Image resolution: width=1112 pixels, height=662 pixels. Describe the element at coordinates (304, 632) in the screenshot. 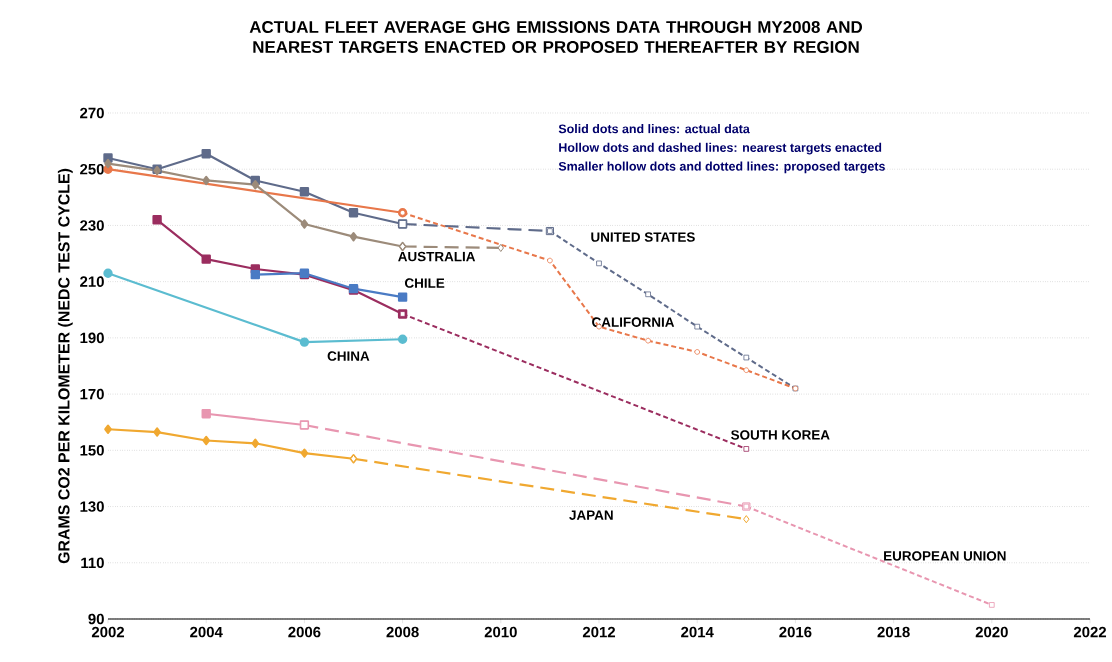

I see `x-tick-label: 2006` at that location.